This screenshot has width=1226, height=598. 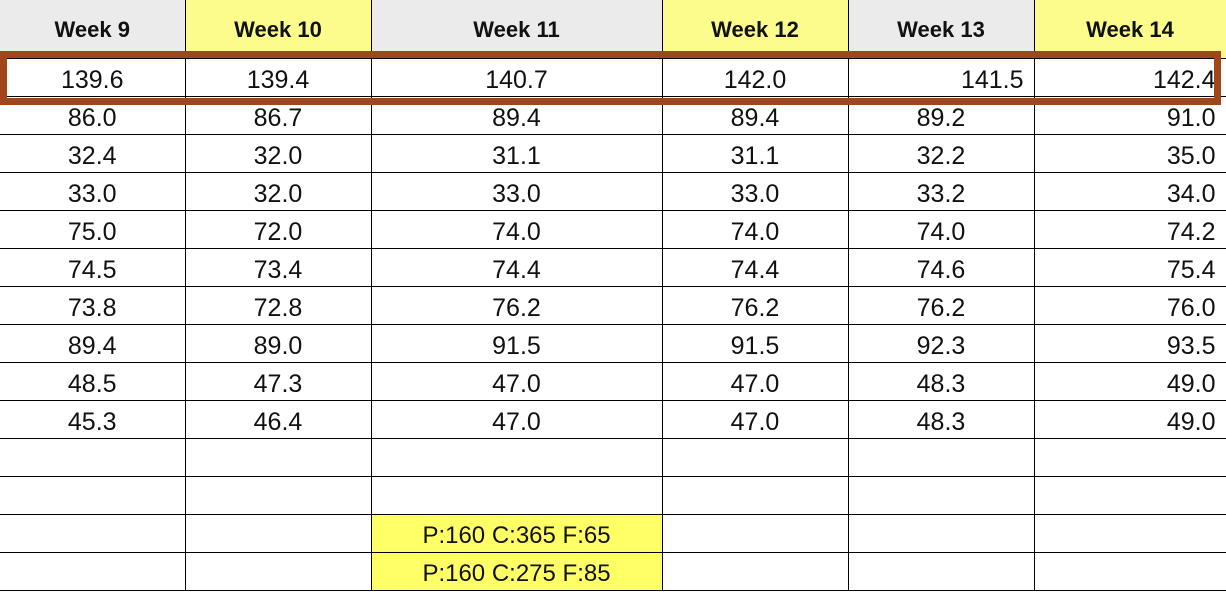 What do you see at coordinates (1129, 153) in the screenshot?
I see `table-cell: 35.0` at bounding box center [1129, 153].